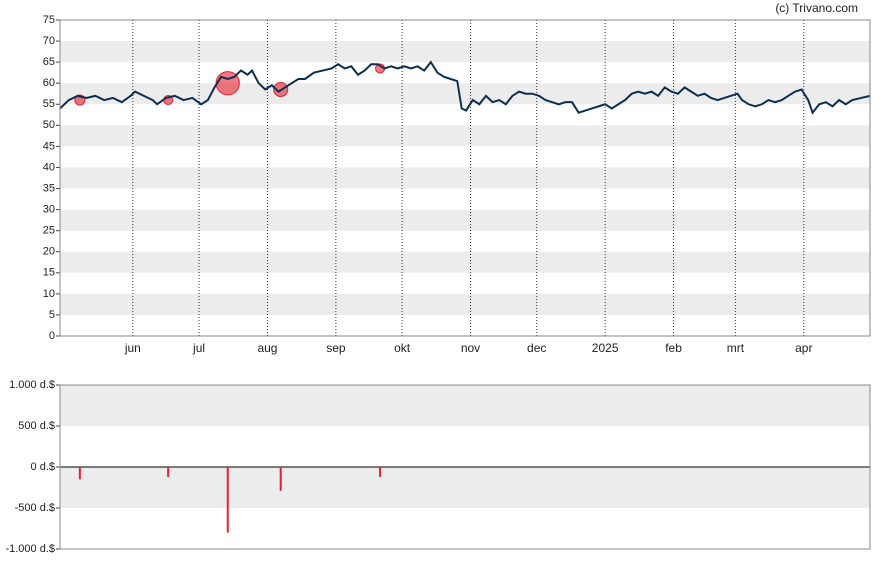  What do you see at coordinates (402, 348) in the screenshot?
I see `x-tick-label: okt` at bounding box center [402, 348].